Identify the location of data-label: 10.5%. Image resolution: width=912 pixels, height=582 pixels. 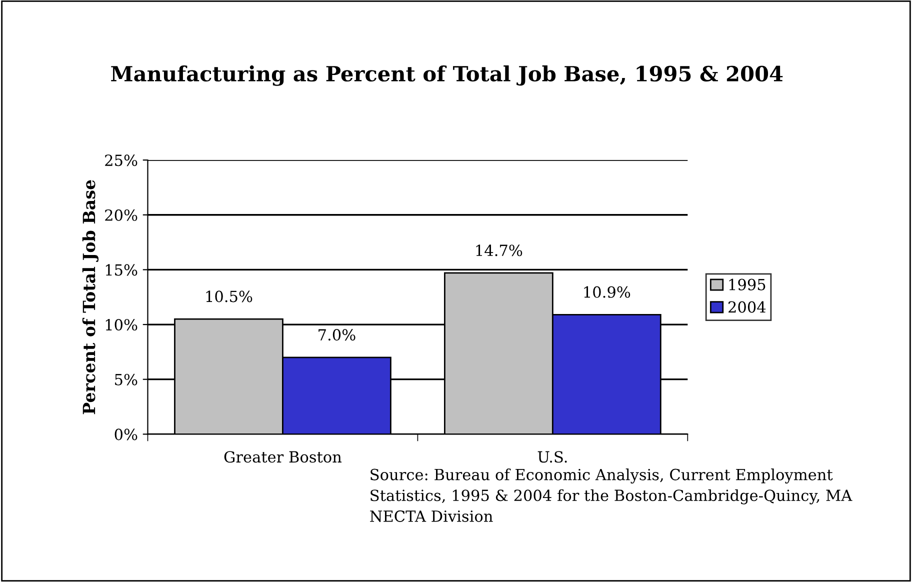
(229, 296).